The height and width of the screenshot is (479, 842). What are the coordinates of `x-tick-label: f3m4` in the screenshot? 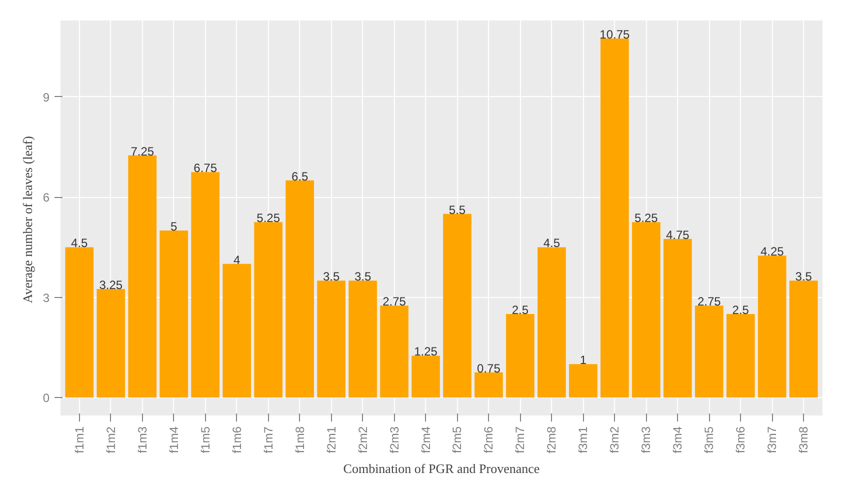 It's located at (677, 440).